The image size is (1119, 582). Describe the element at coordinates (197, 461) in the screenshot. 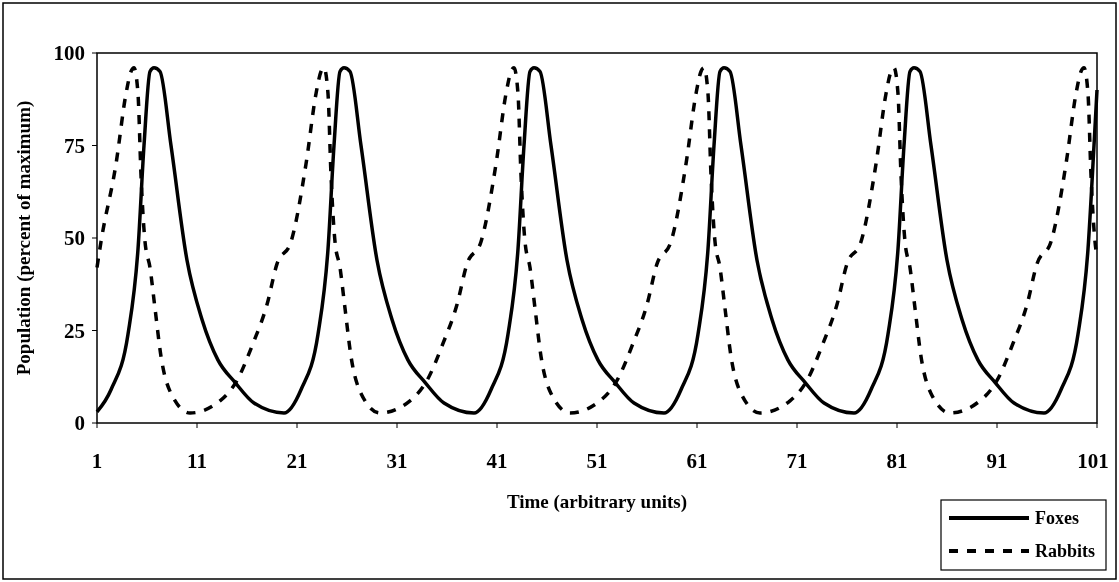

I see `x-tick-label: 11` at that location.